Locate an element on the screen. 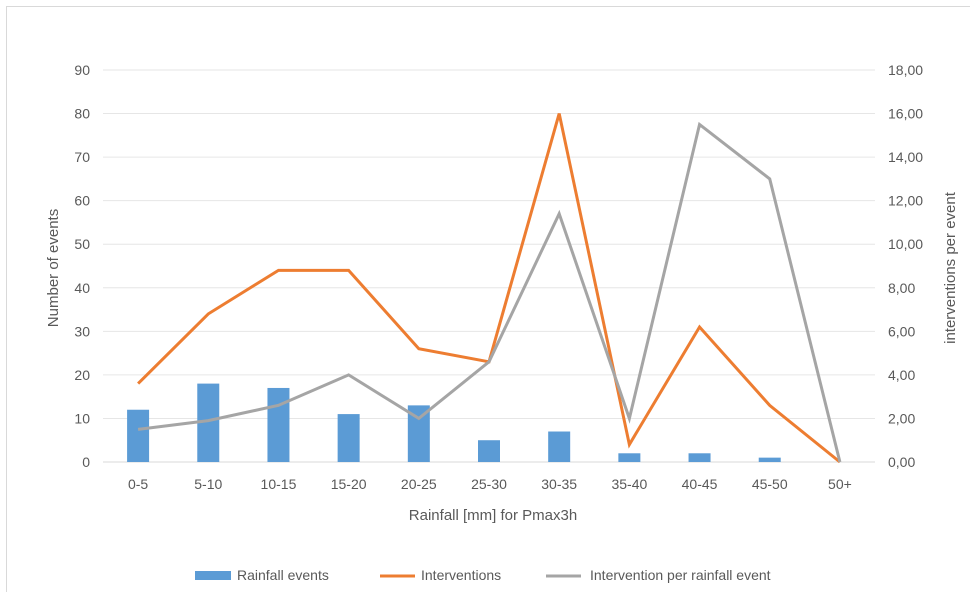 Image resolution: width=977 pixels, height=598 pixels. y-tick-label-5: 50 is located at coordinates (82, 244).